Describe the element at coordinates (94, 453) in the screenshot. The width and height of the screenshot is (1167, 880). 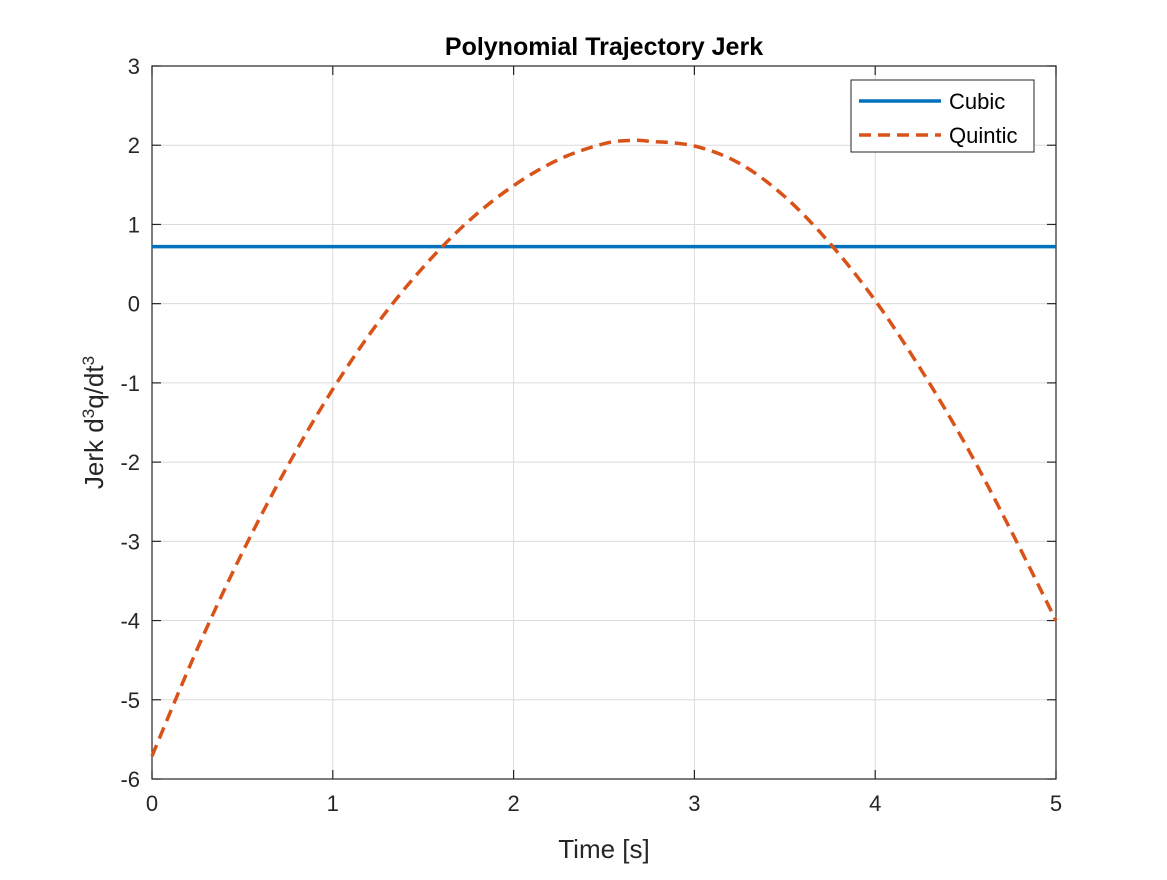
I see `y-axis-label-part: Jerk d` at that location.